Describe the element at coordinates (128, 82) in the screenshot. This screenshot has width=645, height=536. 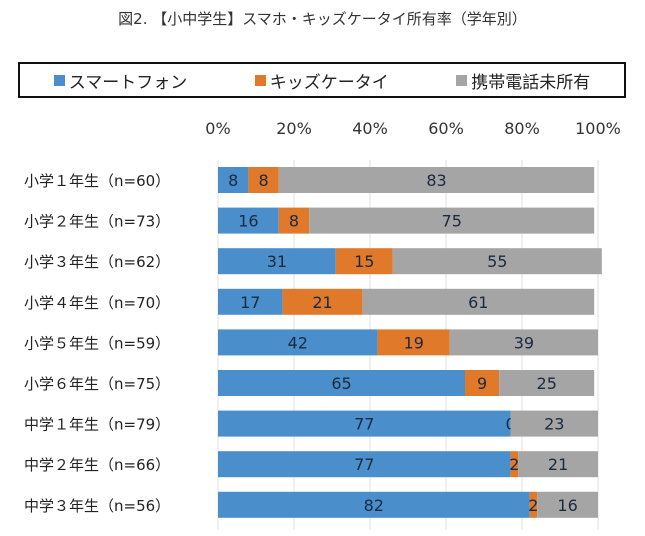
I see `legend-label: スマートフォン` at that location.